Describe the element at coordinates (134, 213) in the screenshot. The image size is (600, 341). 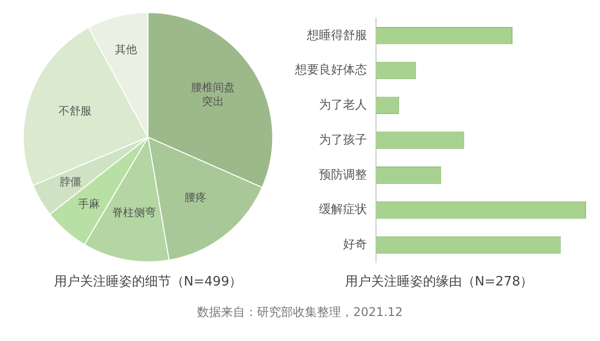
I see `slice-label: 脊柱侧弯` at that location.